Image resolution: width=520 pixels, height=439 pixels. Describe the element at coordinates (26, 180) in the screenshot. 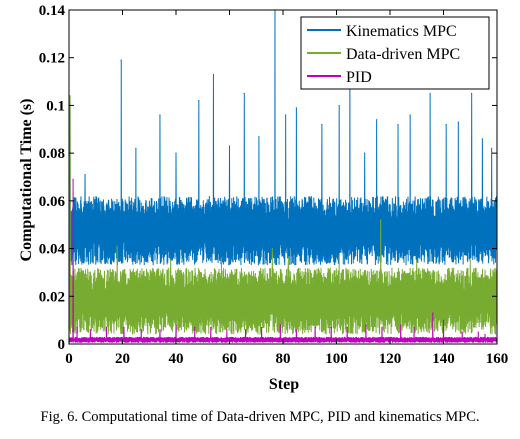

I see `y-axis-title: Computational Time (s)` at that location.